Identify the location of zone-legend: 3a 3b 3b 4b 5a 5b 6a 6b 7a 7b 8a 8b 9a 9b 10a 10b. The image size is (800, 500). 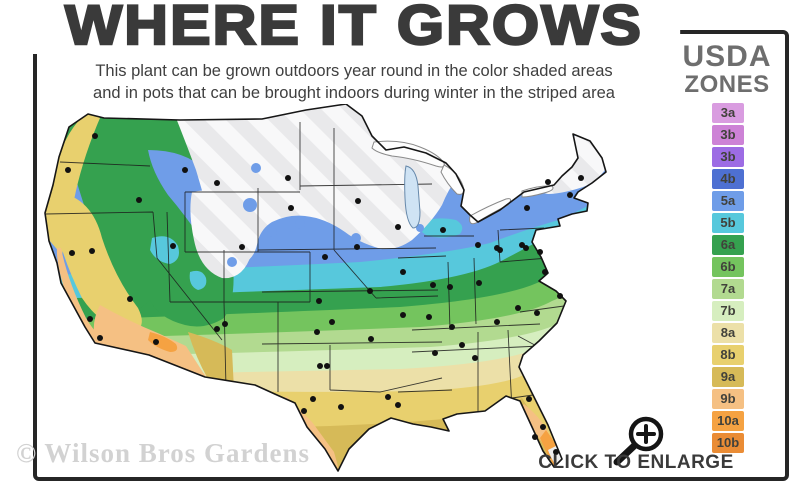
(728, 279).